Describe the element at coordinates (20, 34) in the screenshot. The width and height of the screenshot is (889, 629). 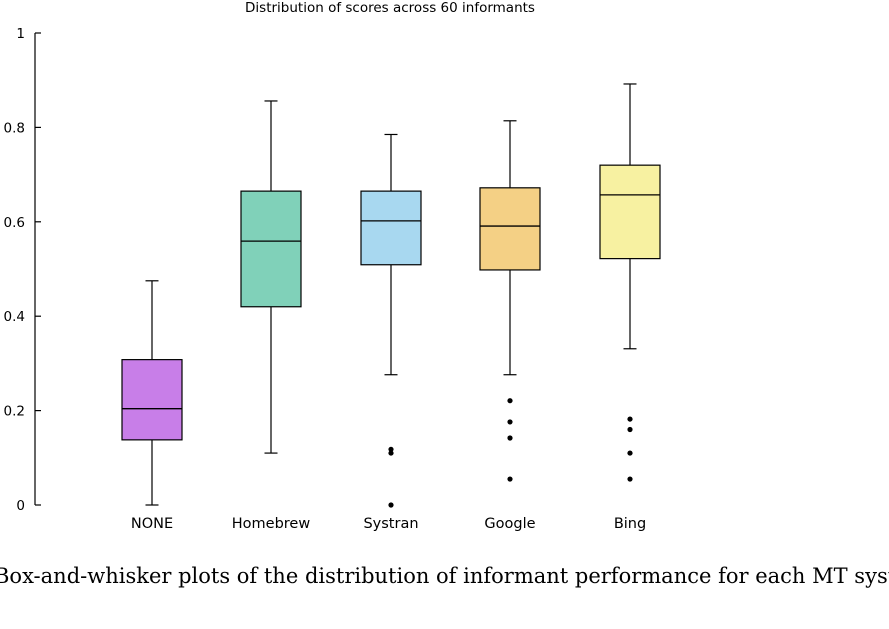
I see `y-tick-label: 1` at that location.